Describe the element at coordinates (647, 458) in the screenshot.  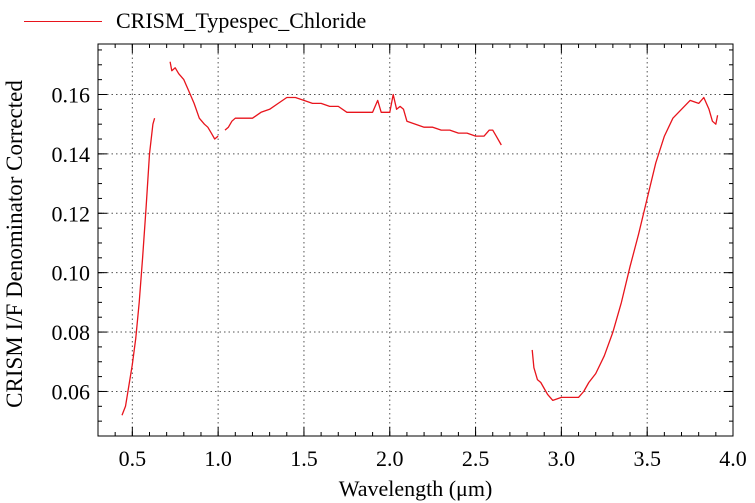
I see `x-tick-label: 3.5` at that location.